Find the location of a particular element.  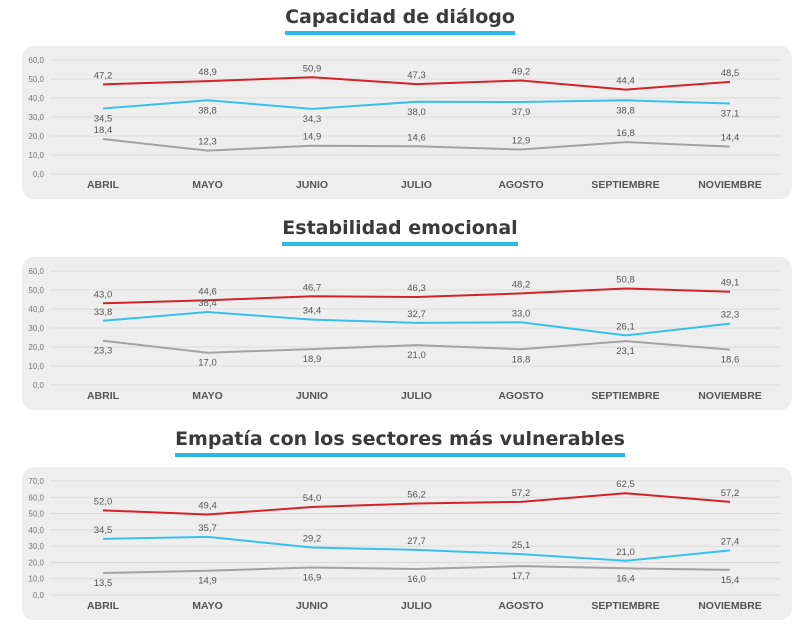

data-label: 25,1 is located at coordinates (521, 545).